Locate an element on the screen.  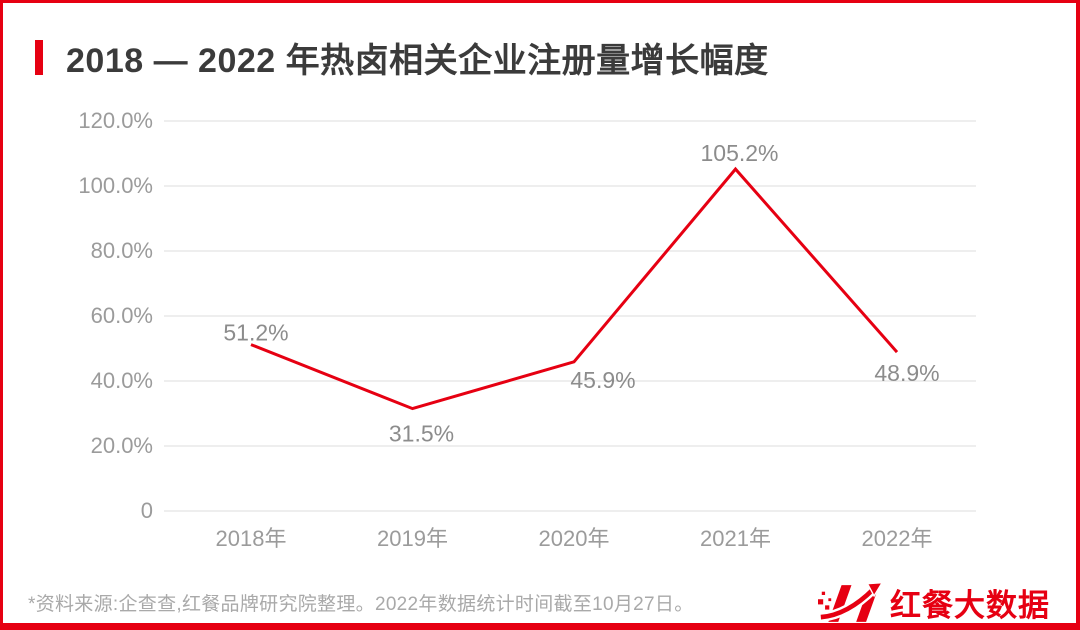
x-axis-label: 2018年 is located at coordinates (251, 538).